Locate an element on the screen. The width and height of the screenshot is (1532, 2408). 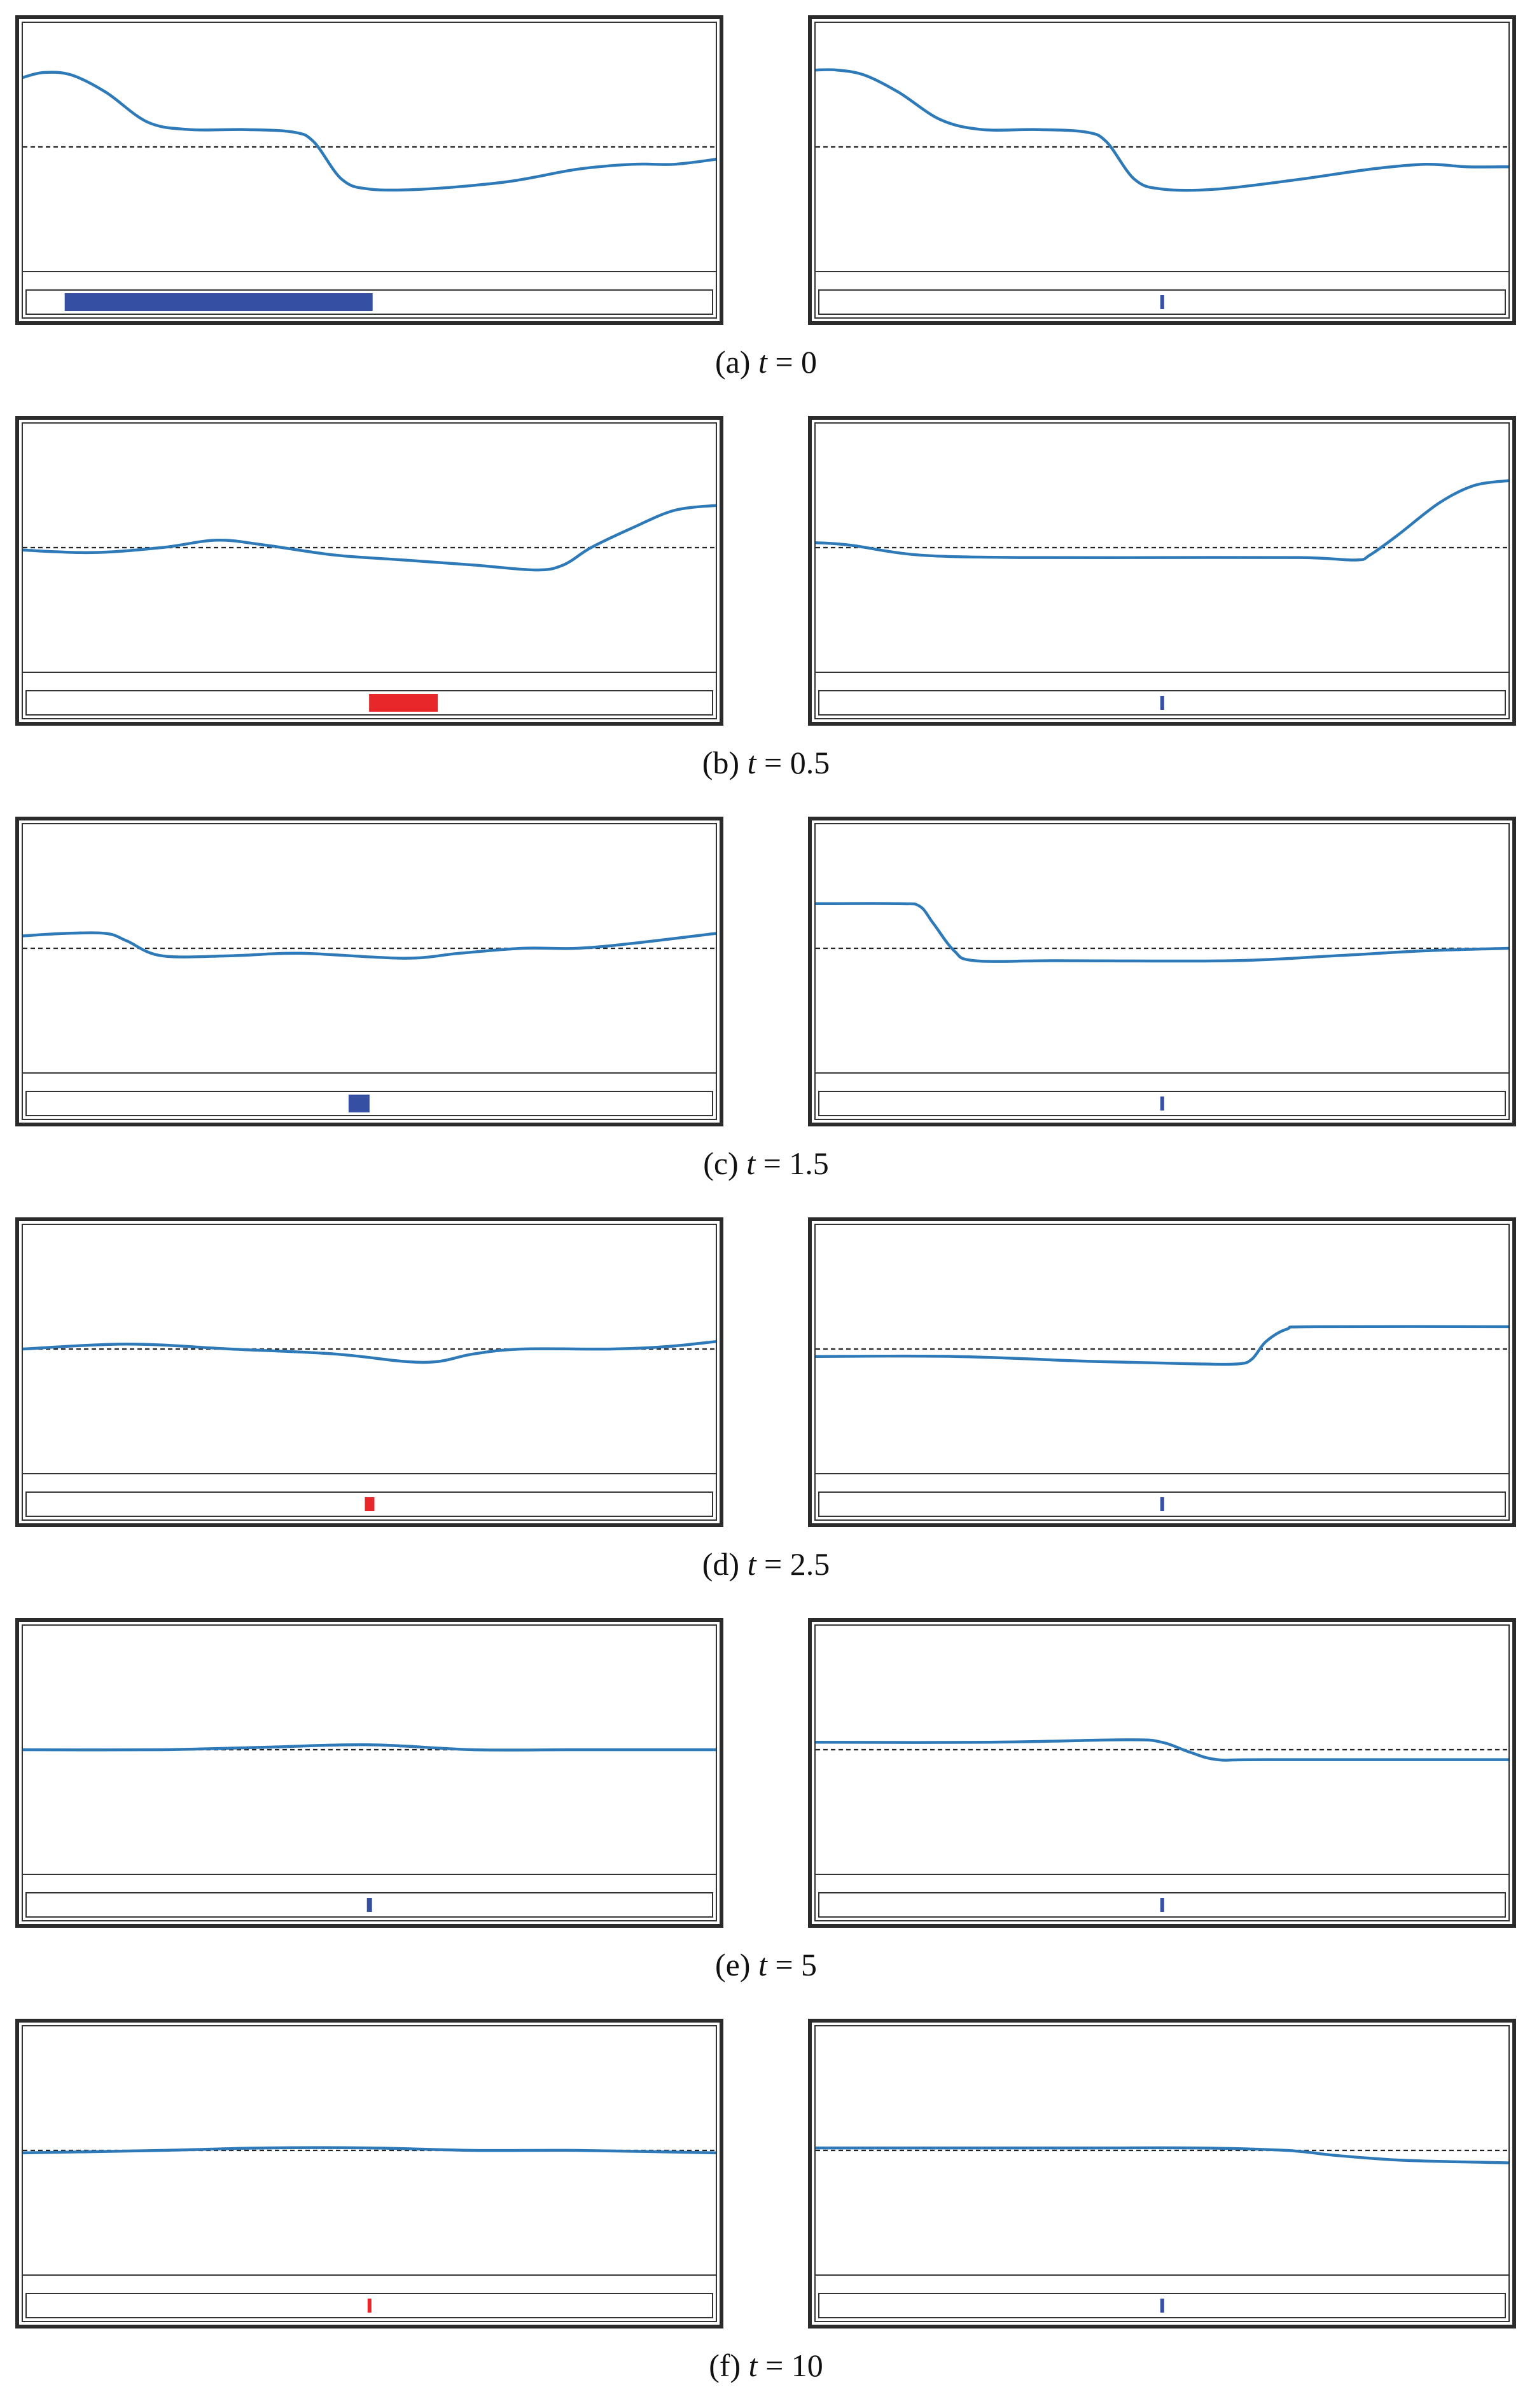
caption-time-value: 0.5 is located at coordinates (810, 762).